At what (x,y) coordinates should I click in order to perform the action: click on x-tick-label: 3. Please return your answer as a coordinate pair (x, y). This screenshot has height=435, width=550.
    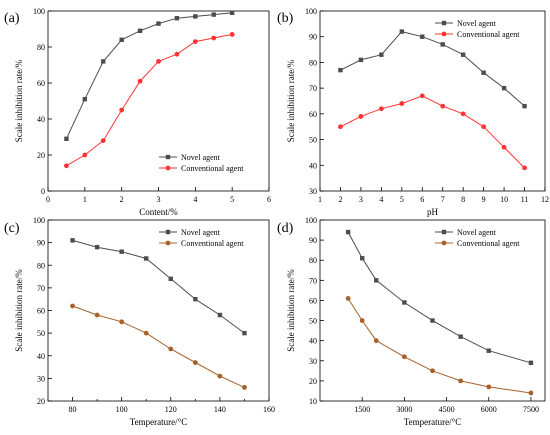
    Looking at the image, I should click on (159, 199).